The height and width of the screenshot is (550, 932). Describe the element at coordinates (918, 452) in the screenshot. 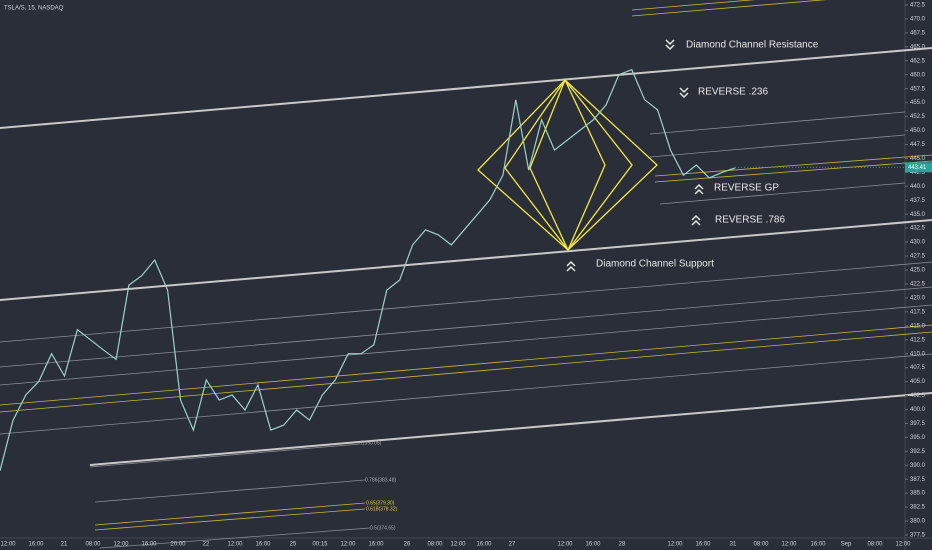

I see `y-tick-label: 392.5` at that location.